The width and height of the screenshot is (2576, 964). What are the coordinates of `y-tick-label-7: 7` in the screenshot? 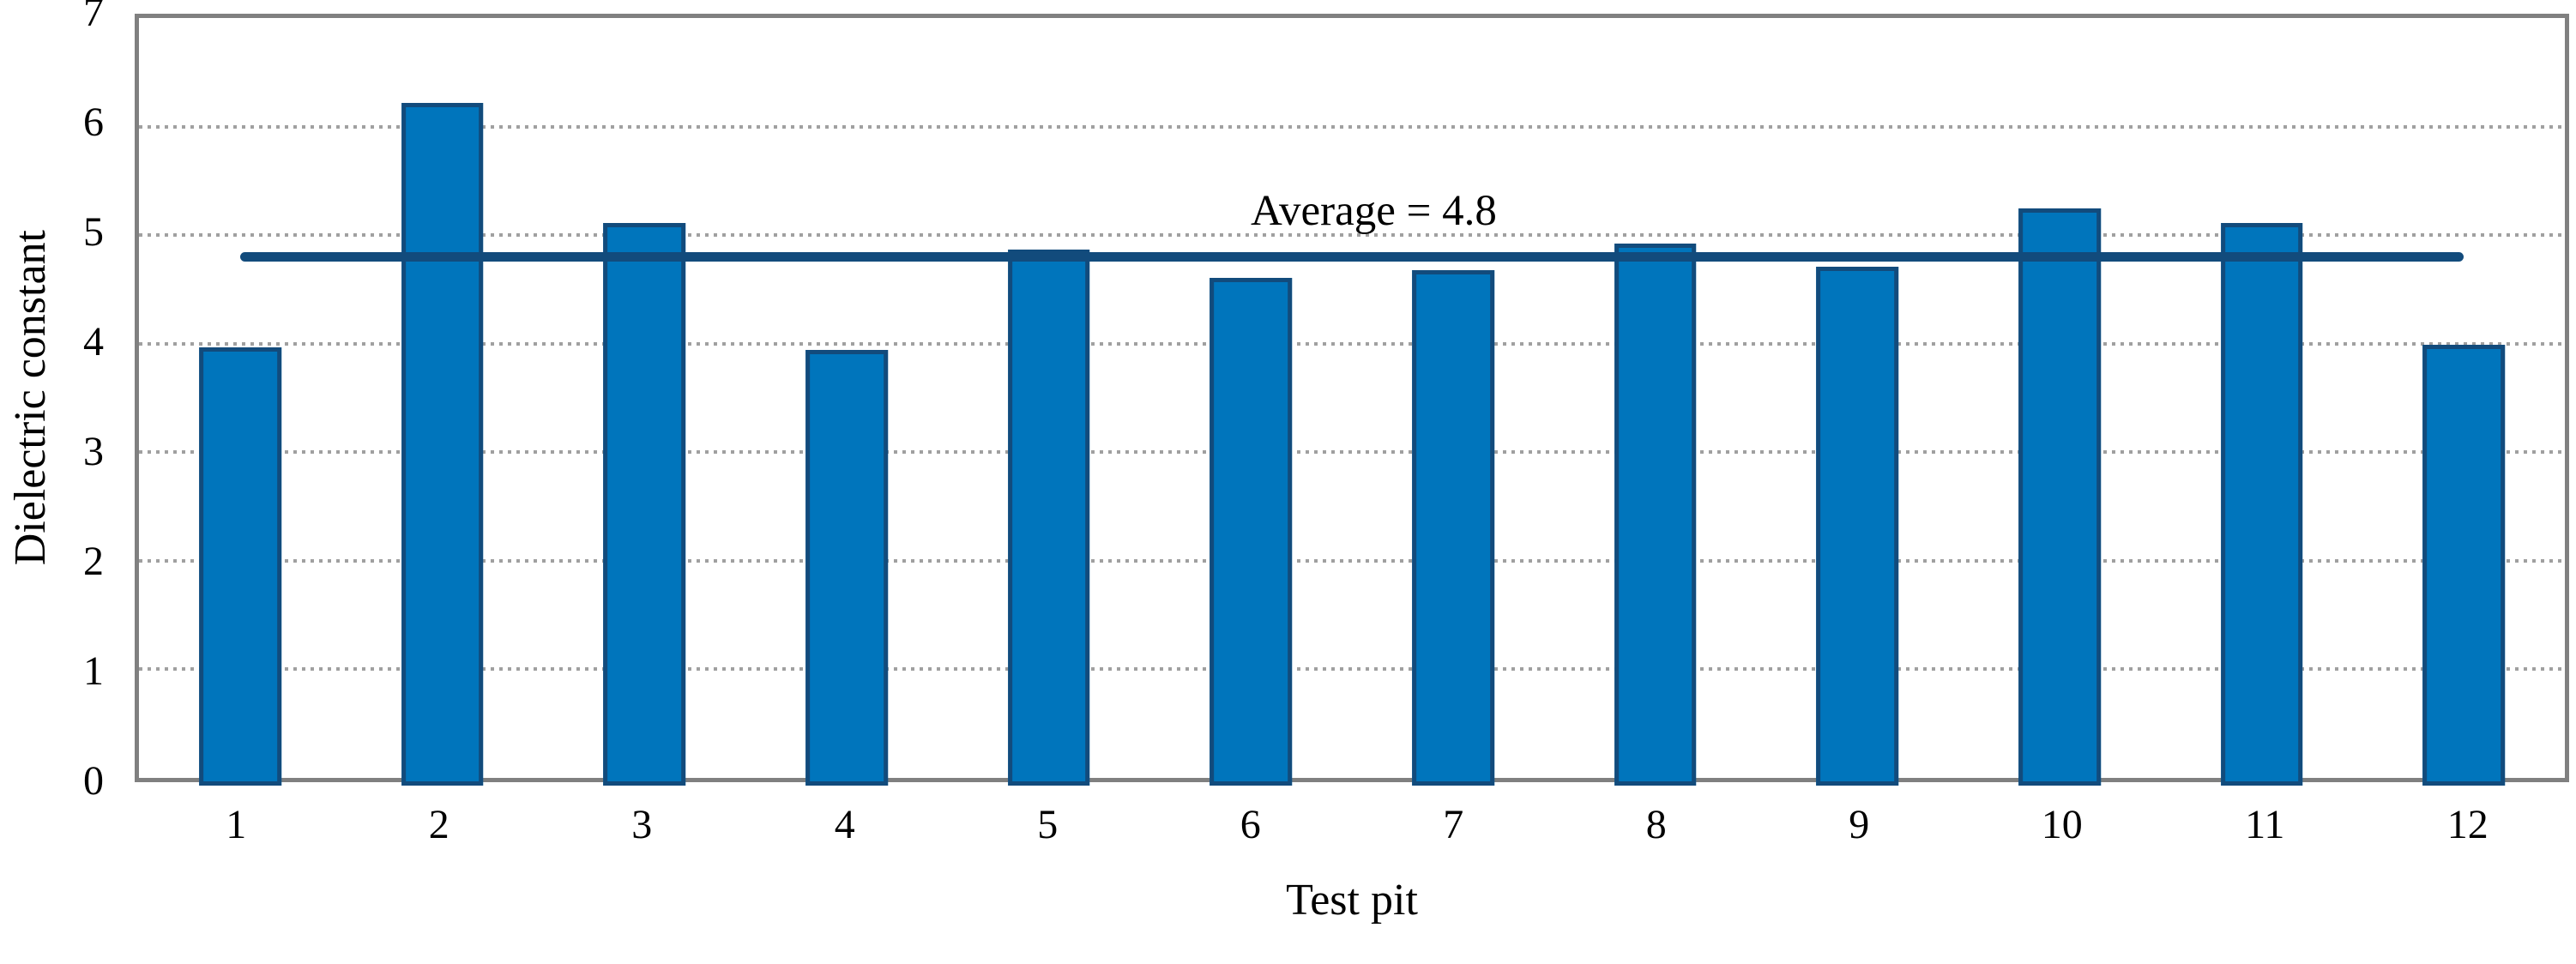 It's located at (93, 18).